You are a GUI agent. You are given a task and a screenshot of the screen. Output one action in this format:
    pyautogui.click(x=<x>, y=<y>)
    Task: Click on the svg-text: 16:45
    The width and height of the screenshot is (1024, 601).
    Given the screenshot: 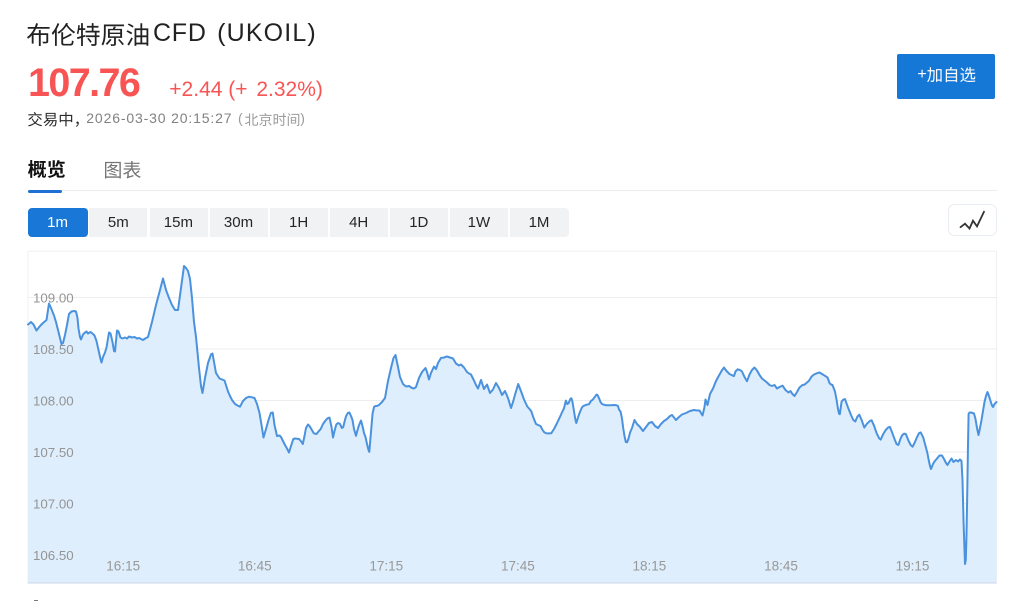 What is the action you would take?
    pyautogui.click(x=255, y=566)
    